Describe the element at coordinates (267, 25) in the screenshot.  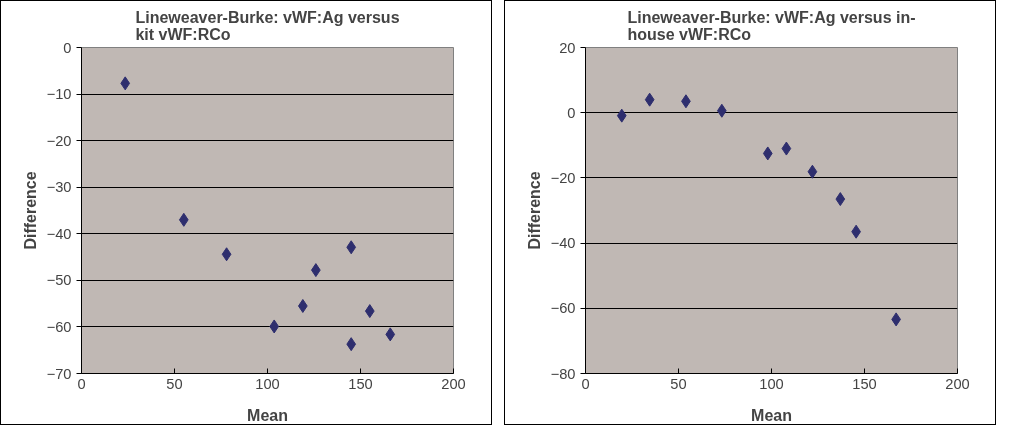
I see `chart-title: Lineweaver-Burke: vWF:Ag versus kit vWF:RCo` at that location.